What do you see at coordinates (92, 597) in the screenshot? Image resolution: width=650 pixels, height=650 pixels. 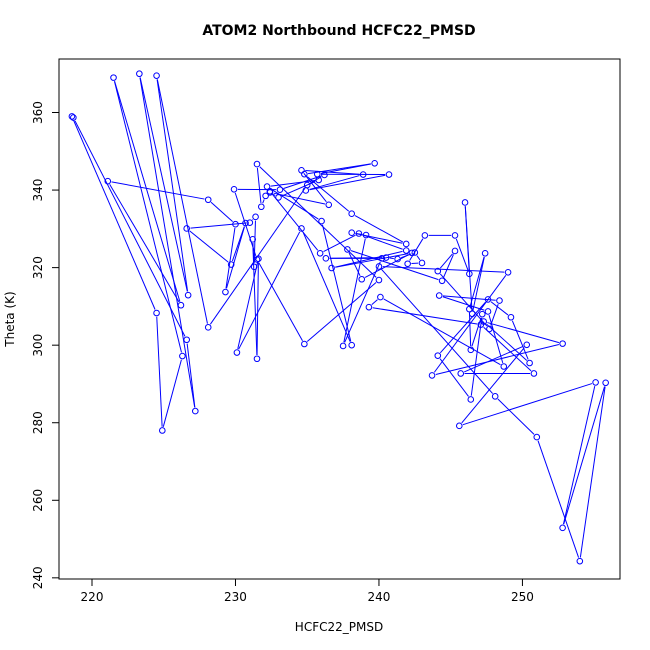 I see `x-tick-label: 220` at bounding box center [92, 597].